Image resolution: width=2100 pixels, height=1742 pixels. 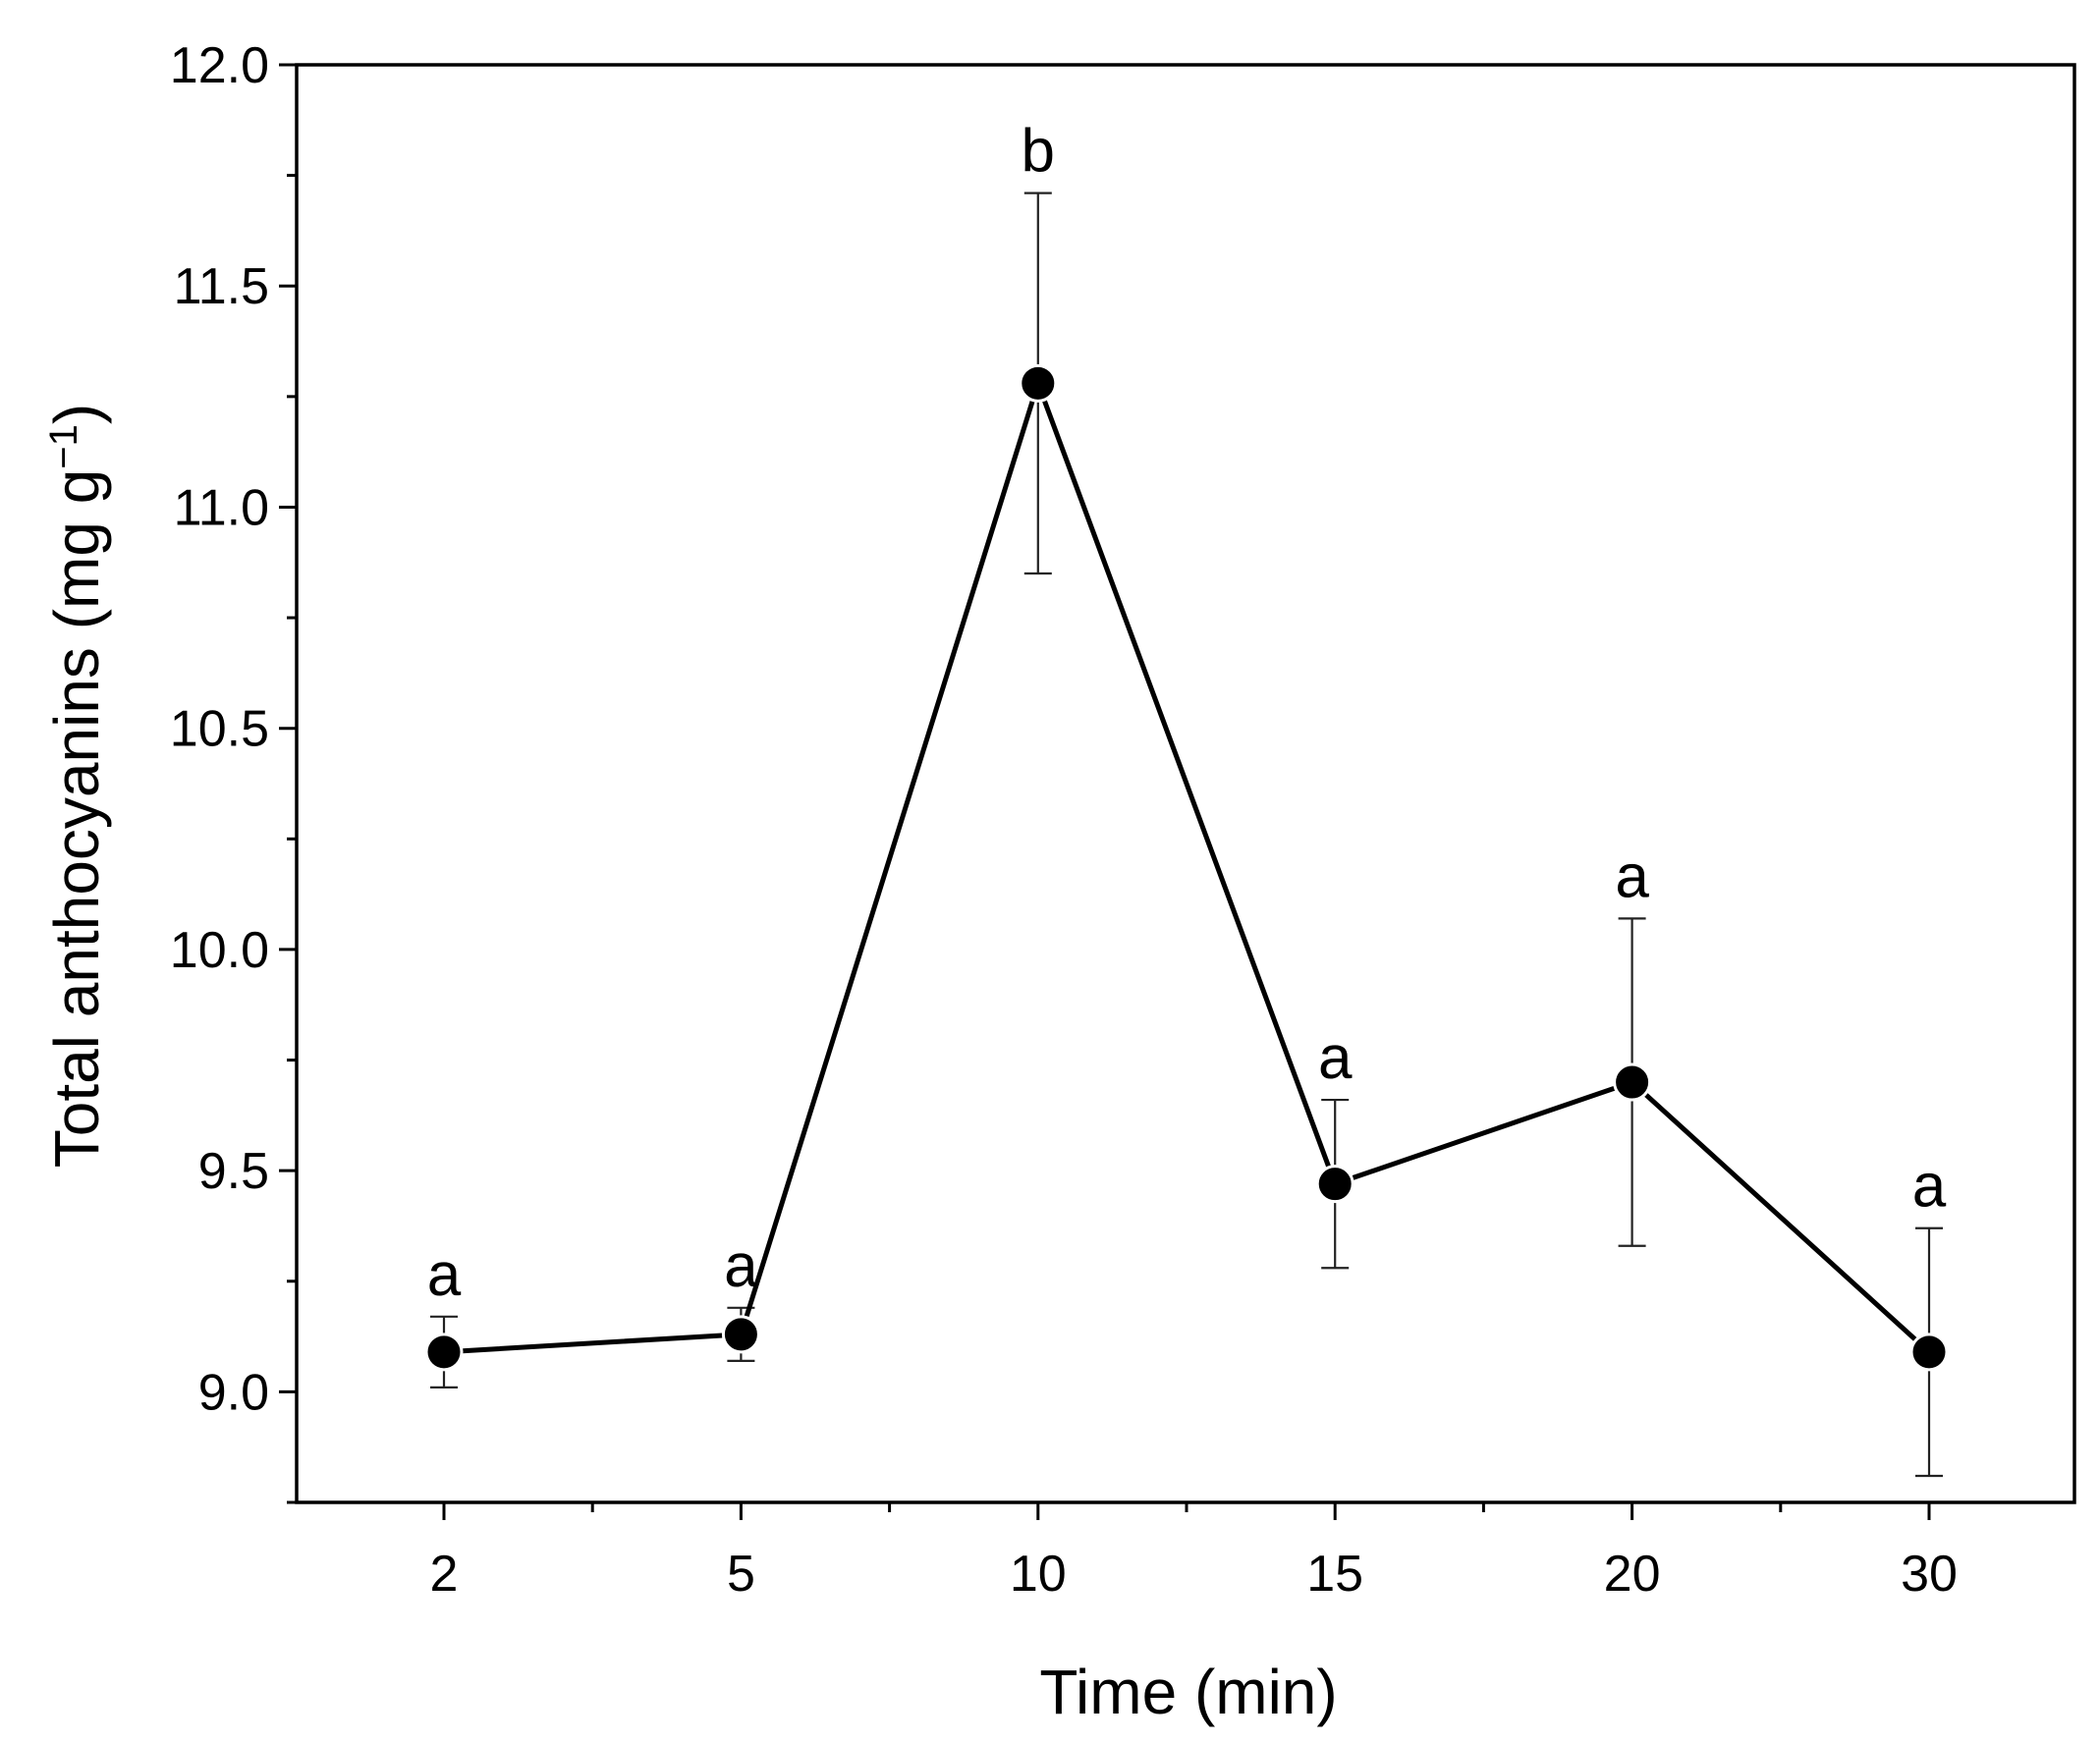 What do you see at coordinates (1334, 1575) in the screenshot?
I see `x-tick-label: 15` at bounding box center [1334, 1575].